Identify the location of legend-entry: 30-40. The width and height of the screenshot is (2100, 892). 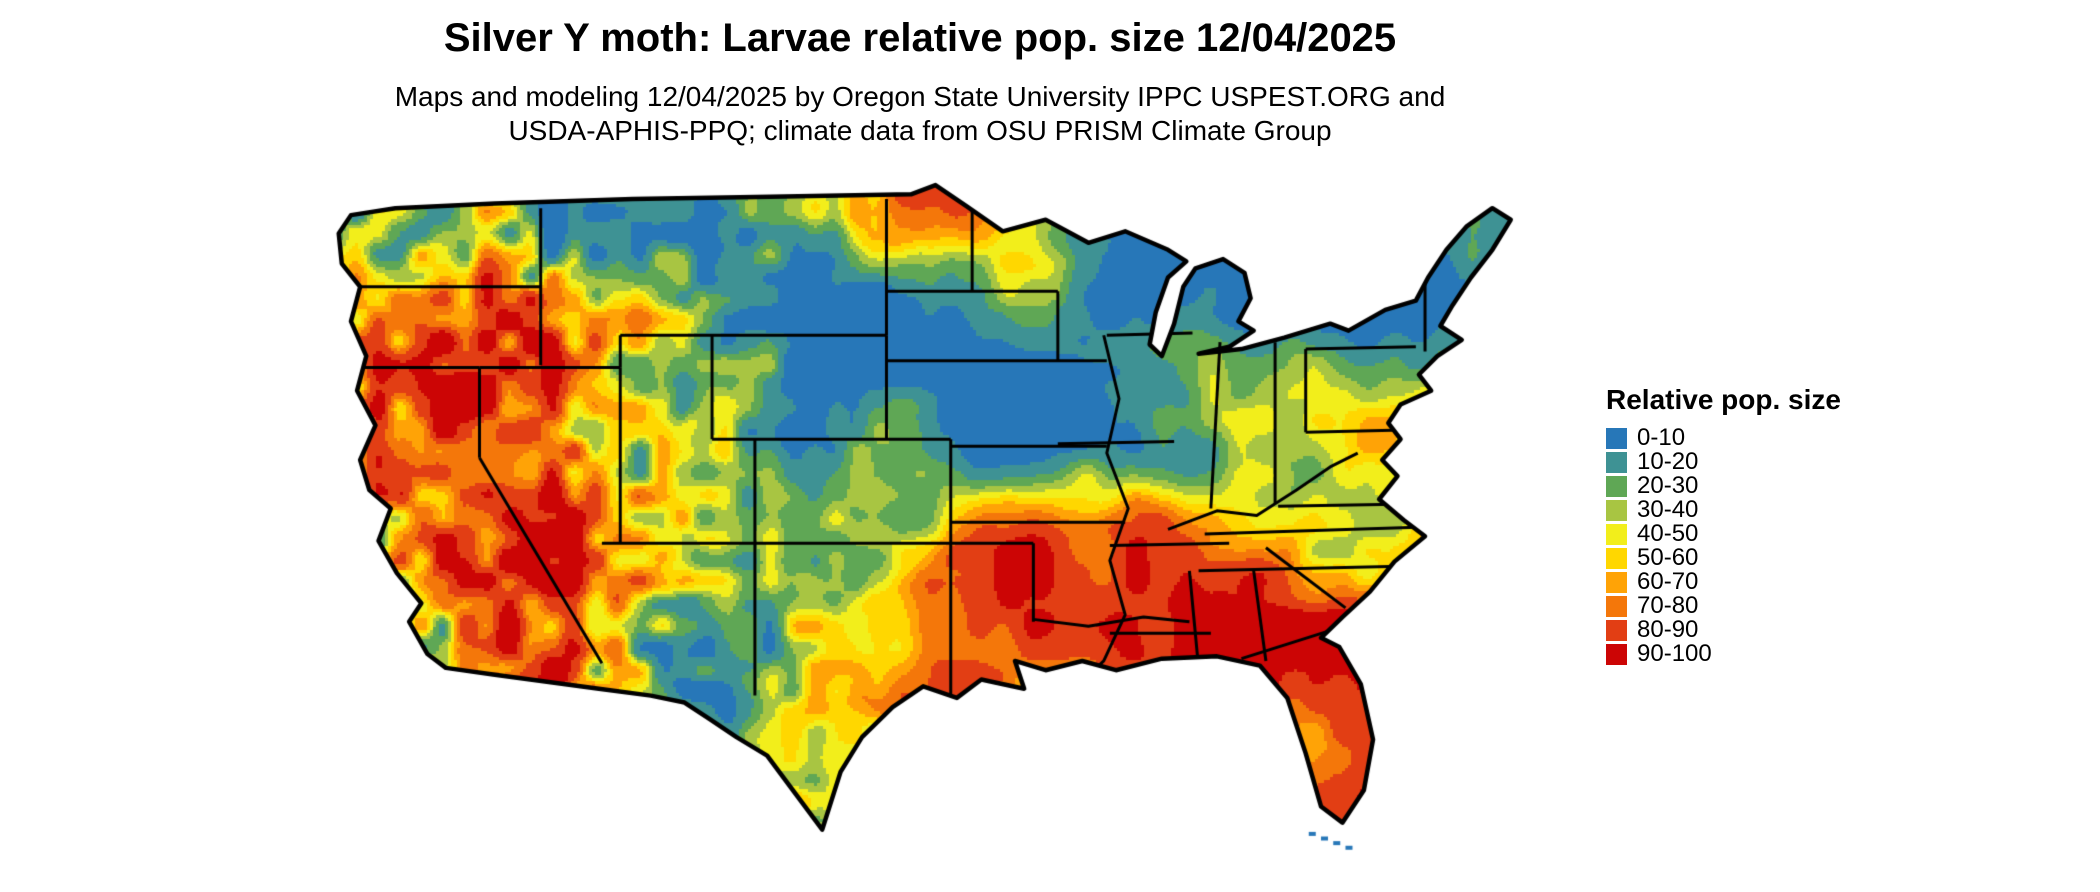
(1723, 509).